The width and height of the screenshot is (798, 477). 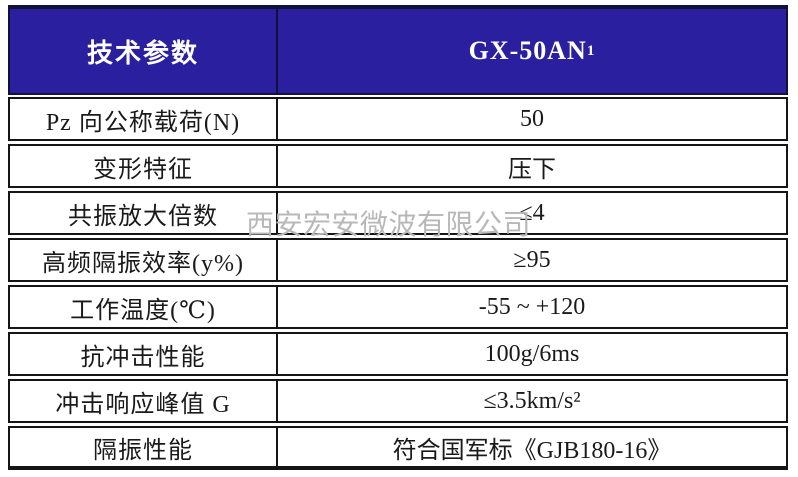 What do you see at coordinates (533, 119) in the screenshot?
I see `row-value: 50` at bounding box center [533, 119].